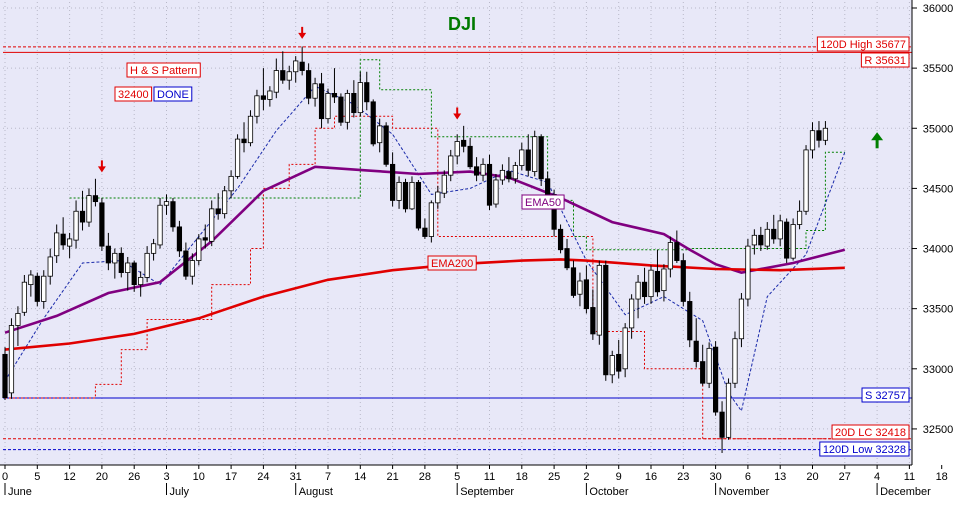 The height and width of the screenshot is (507, 966). I want to click on y-tick-label: 34500, so click(938, 189).